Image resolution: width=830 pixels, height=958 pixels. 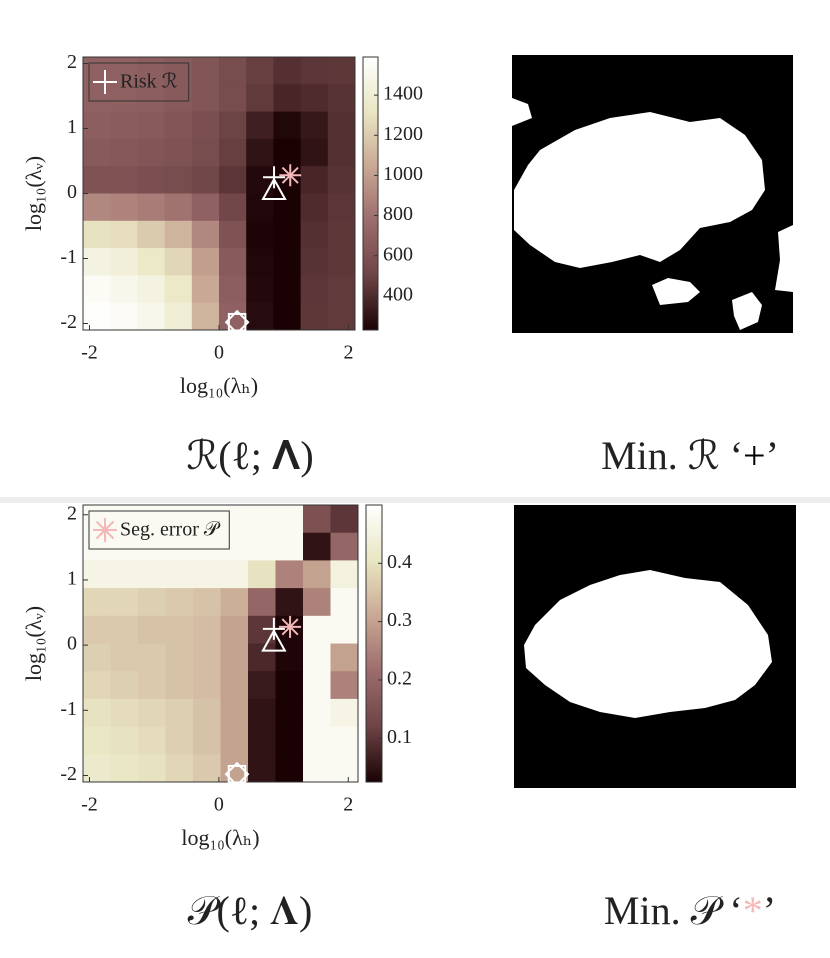 I want to click on mask-bottom, so click(x=655, y=646).